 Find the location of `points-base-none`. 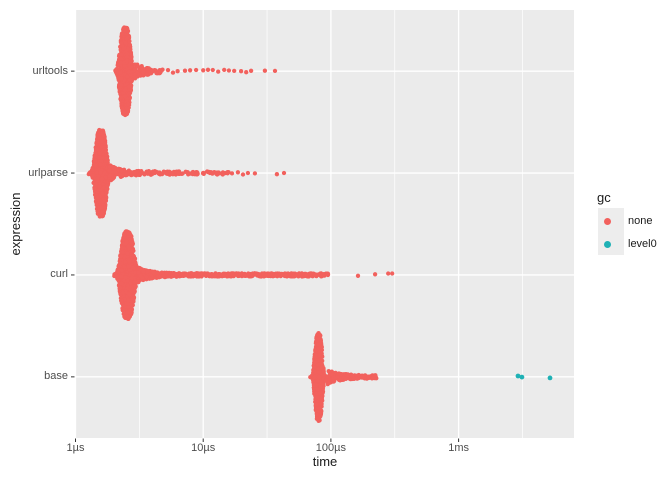

points-base-none is located at coordinates (343, 376).